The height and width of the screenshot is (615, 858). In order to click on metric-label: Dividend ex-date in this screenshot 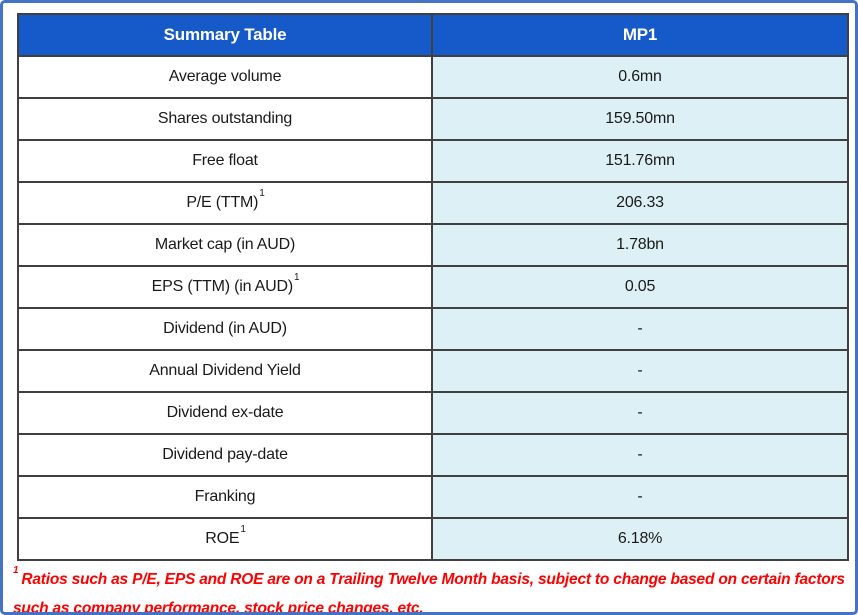, I will do `click(225, 412)`.